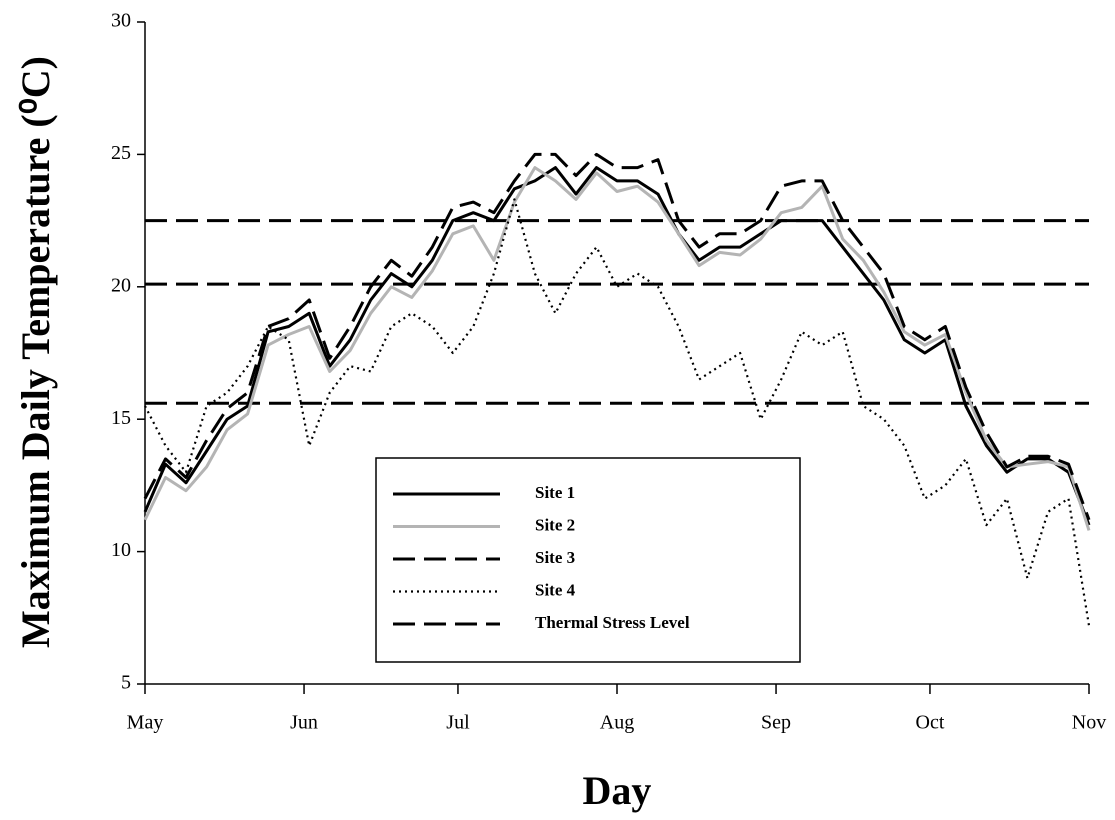 This screenshot has height=820, width=1115. What do you see at coordinates (121, 418) in the screenshot?
I see `y-tick-label: 15` at bounding box center [121, 418].